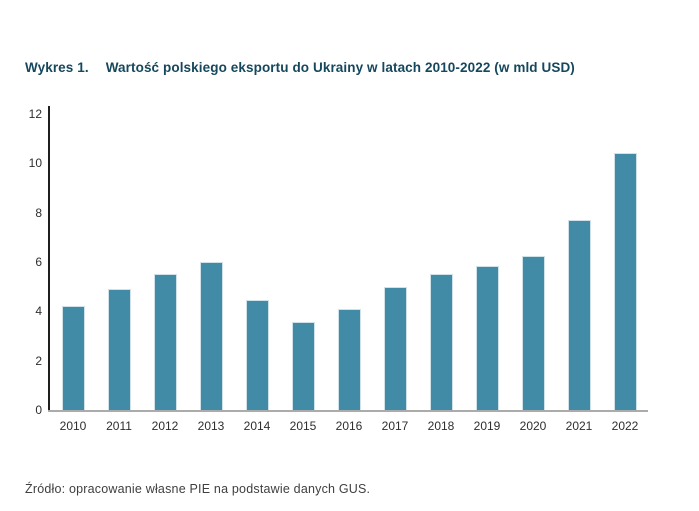 The image size is (699, 511). I want to click on bar-2018, so click(441, 342).